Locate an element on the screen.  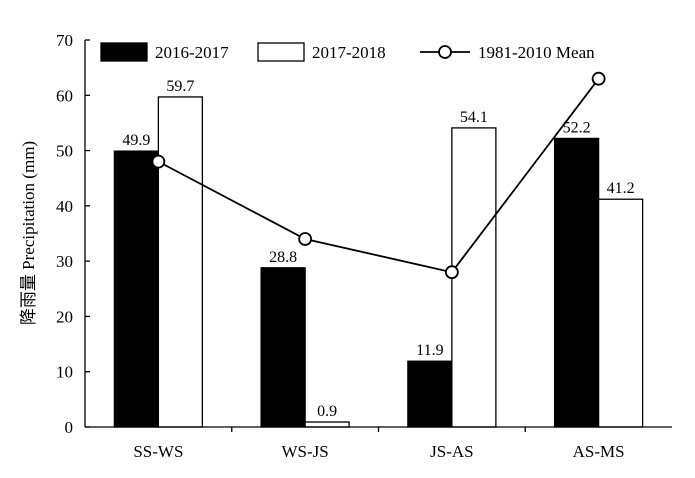
bar-2017-2018-AS-MS is located at coordinates (620, 313).